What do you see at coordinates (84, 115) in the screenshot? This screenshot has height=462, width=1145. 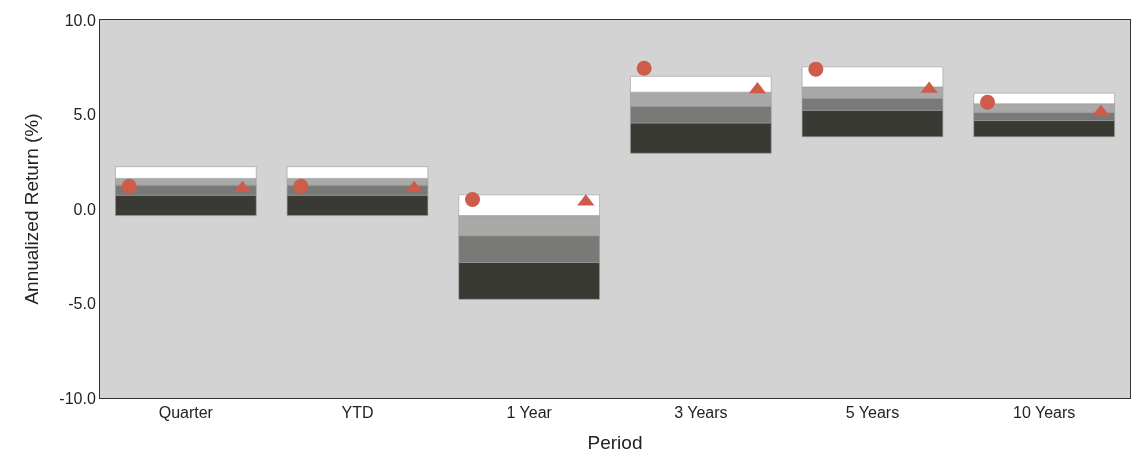 I see `y-tick-label: 5.0` at bounding box center [84, 115].